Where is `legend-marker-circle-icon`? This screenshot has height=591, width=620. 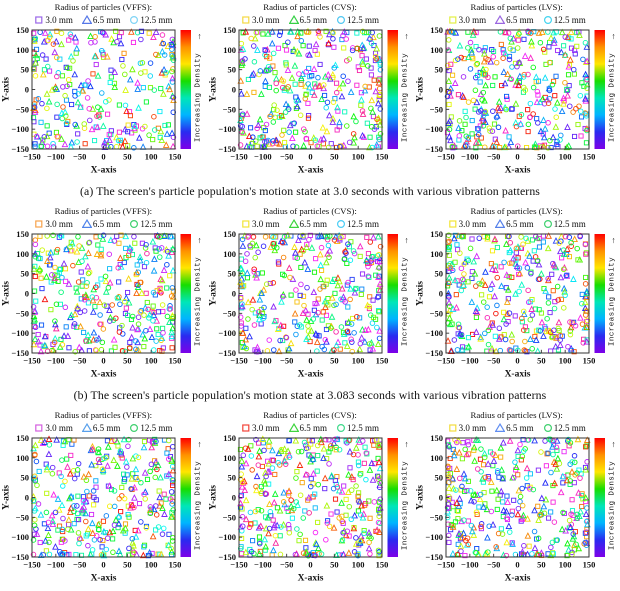
legend-marker-circle-icon is located at coordinates (341, 428).